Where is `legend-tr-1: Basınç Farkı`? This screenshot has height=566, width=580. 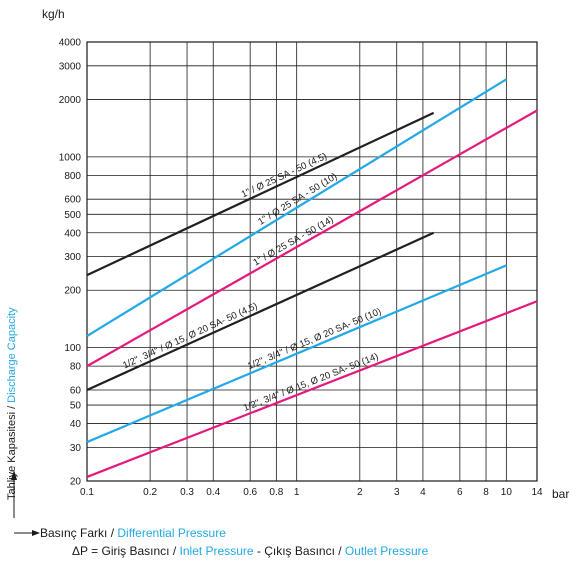 legend-tr-1: Basınç Farkı is located at coordinates (74, 533).